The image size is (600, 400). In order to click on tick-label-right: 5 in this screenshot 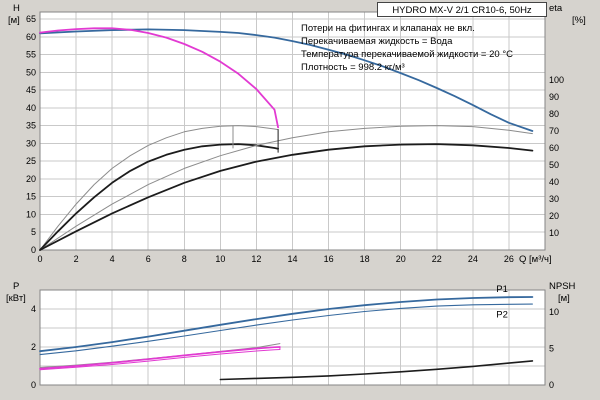, I will do `click(551, 348)`.